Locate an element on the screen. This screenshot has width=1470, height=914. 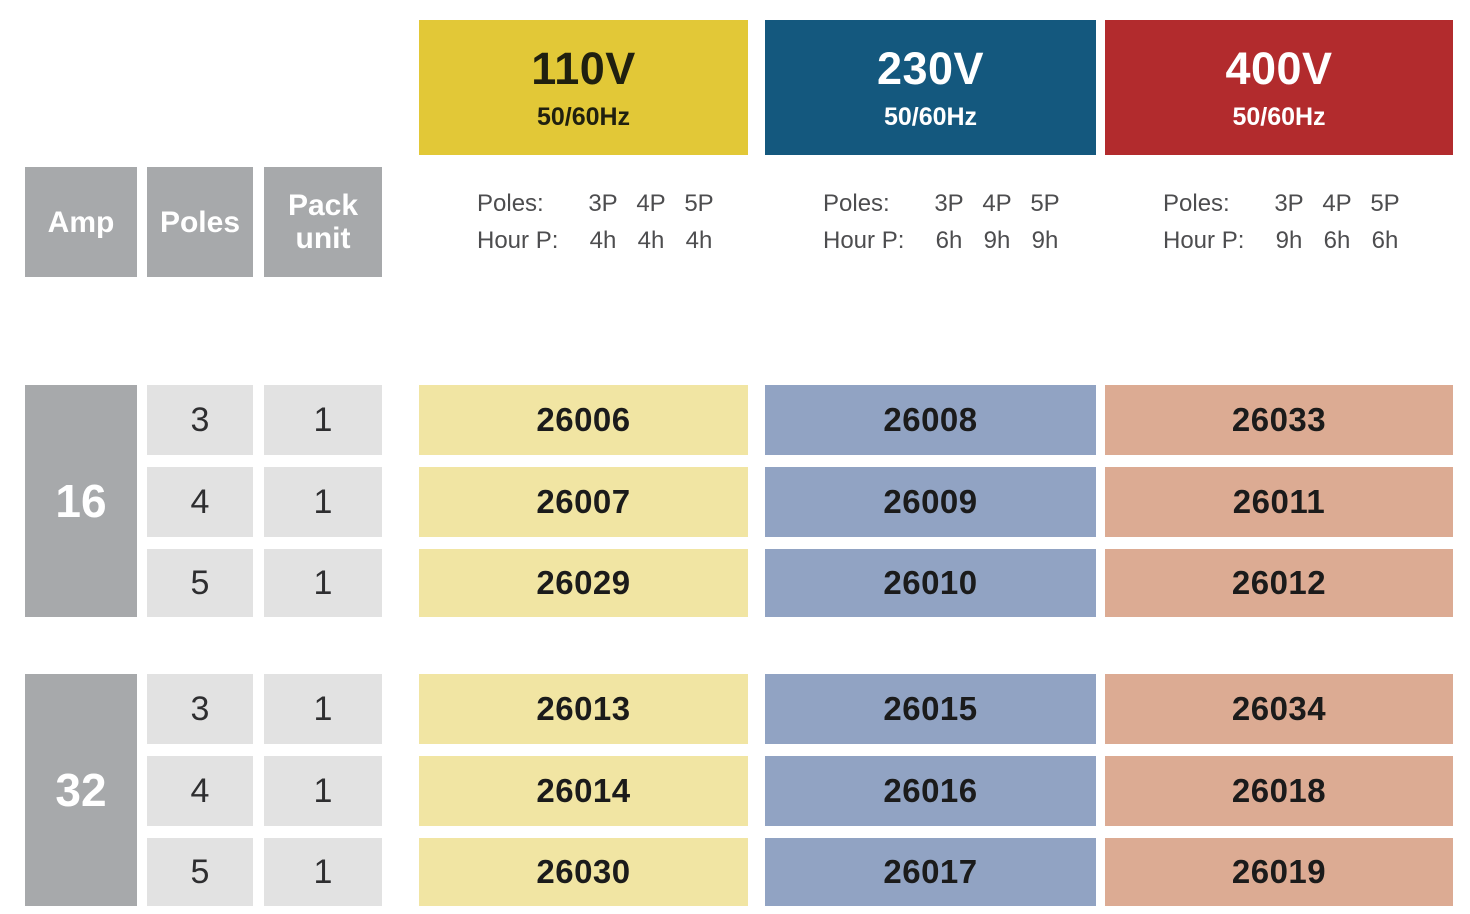
product-code-cell: 26012 is located at coordinates (1279, 583).